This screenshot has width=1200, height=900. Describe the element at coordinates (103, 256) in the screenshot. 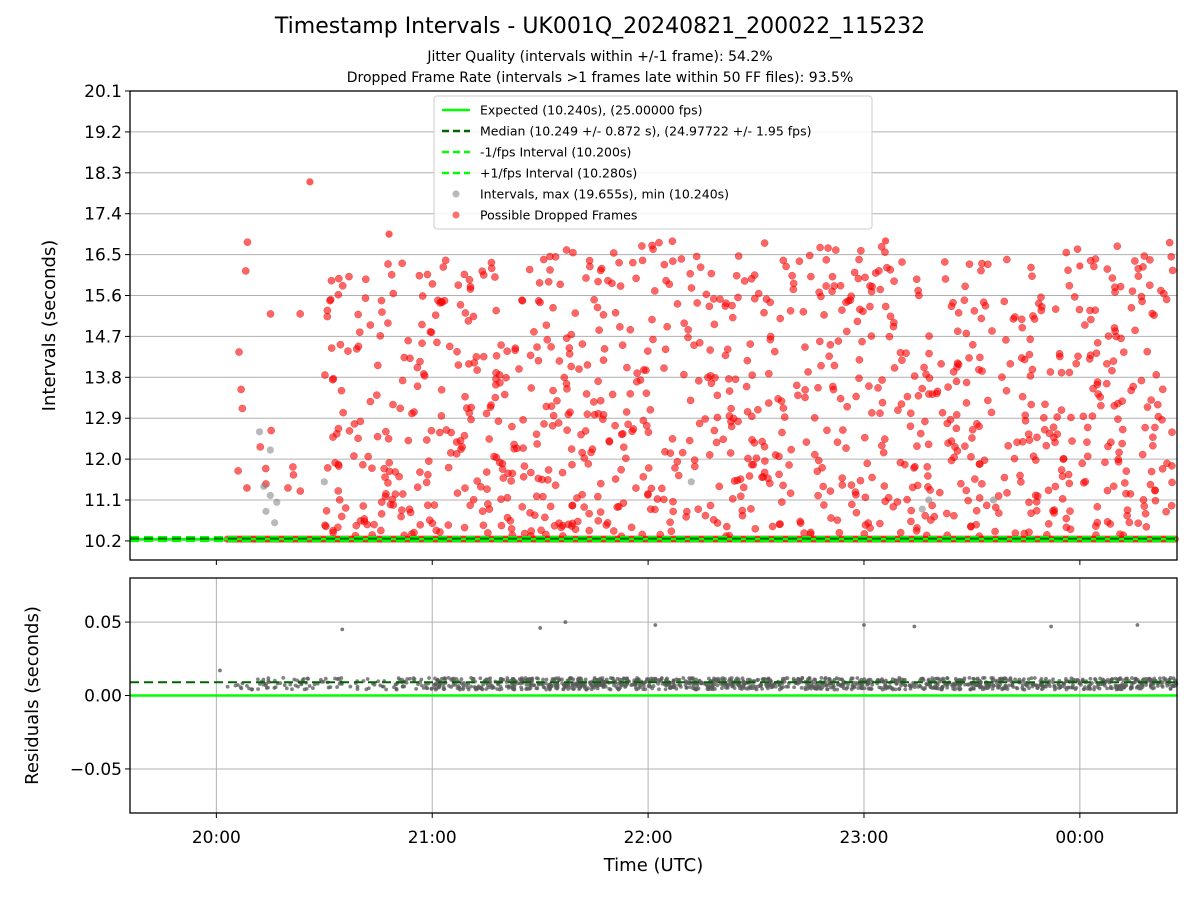

I see `top-ytick-label: 16.5` at that location.